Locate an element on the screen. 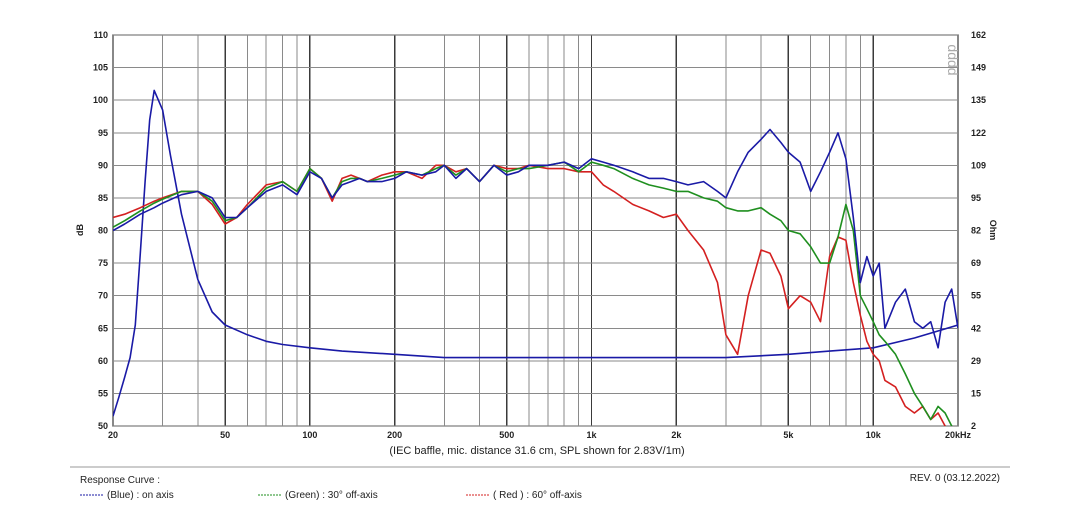  legend-entry: (Blue) : on axis is located at coordinates (140, 495).